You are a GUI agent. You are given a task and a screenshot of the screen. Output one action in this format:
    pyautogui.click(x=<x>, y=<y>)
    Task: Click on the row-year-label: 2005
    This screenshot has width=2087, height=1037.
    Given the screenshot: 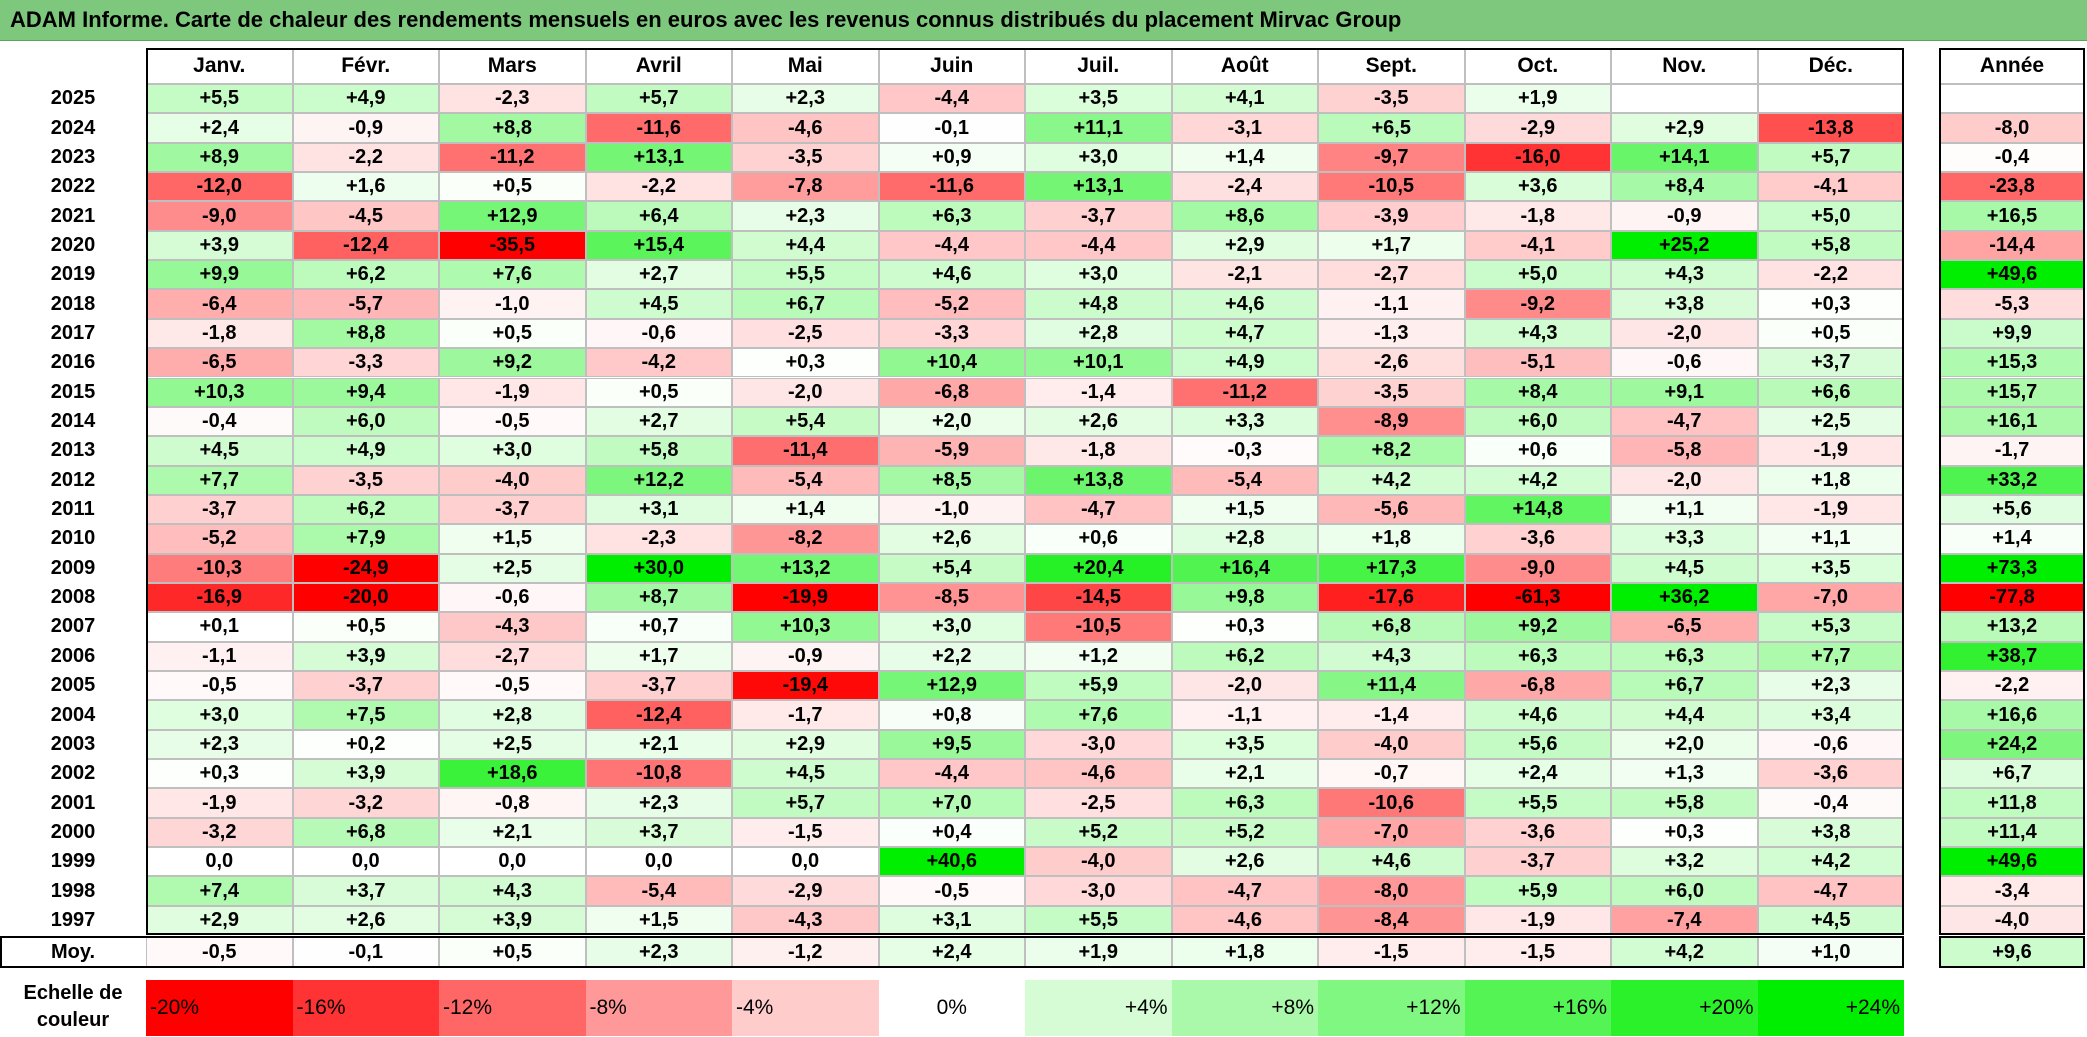 What is the action you would take?
    pyautogui.click(x=73, y=685)
    